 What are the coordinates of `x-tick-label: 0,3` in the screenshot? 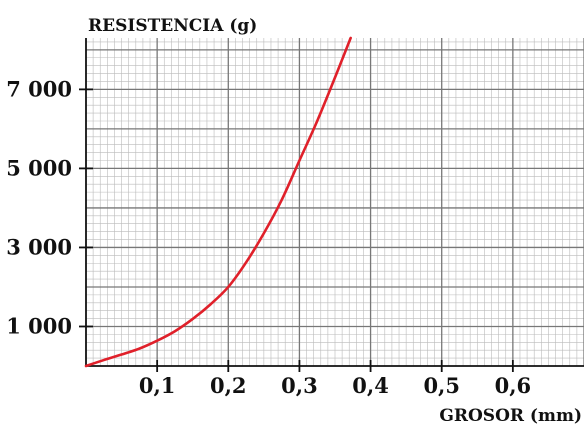 It's located at (299, 385).